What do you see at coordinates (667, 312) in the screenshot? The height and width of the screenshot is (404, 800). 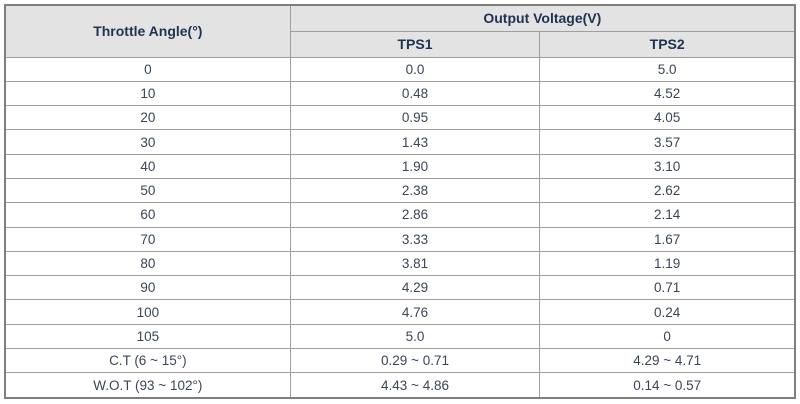 I see `cell-tps2: 0.24` at bounding box center [667, 312].